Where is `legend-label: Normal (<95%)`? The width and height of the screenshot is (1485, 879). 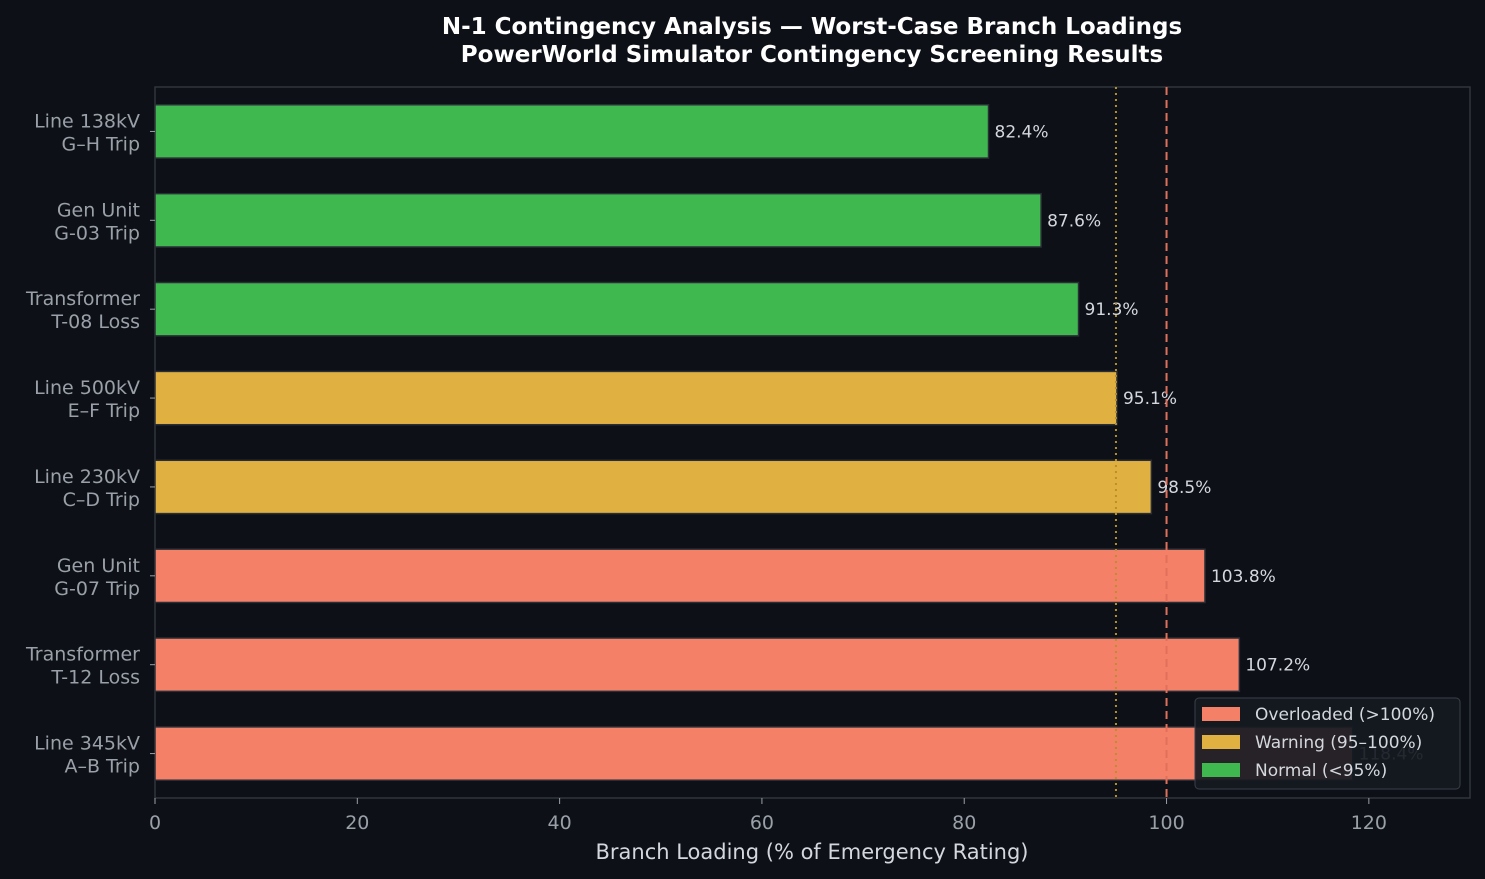 legend-label: Normal (<95%) is located at coordinates (1321, 771).